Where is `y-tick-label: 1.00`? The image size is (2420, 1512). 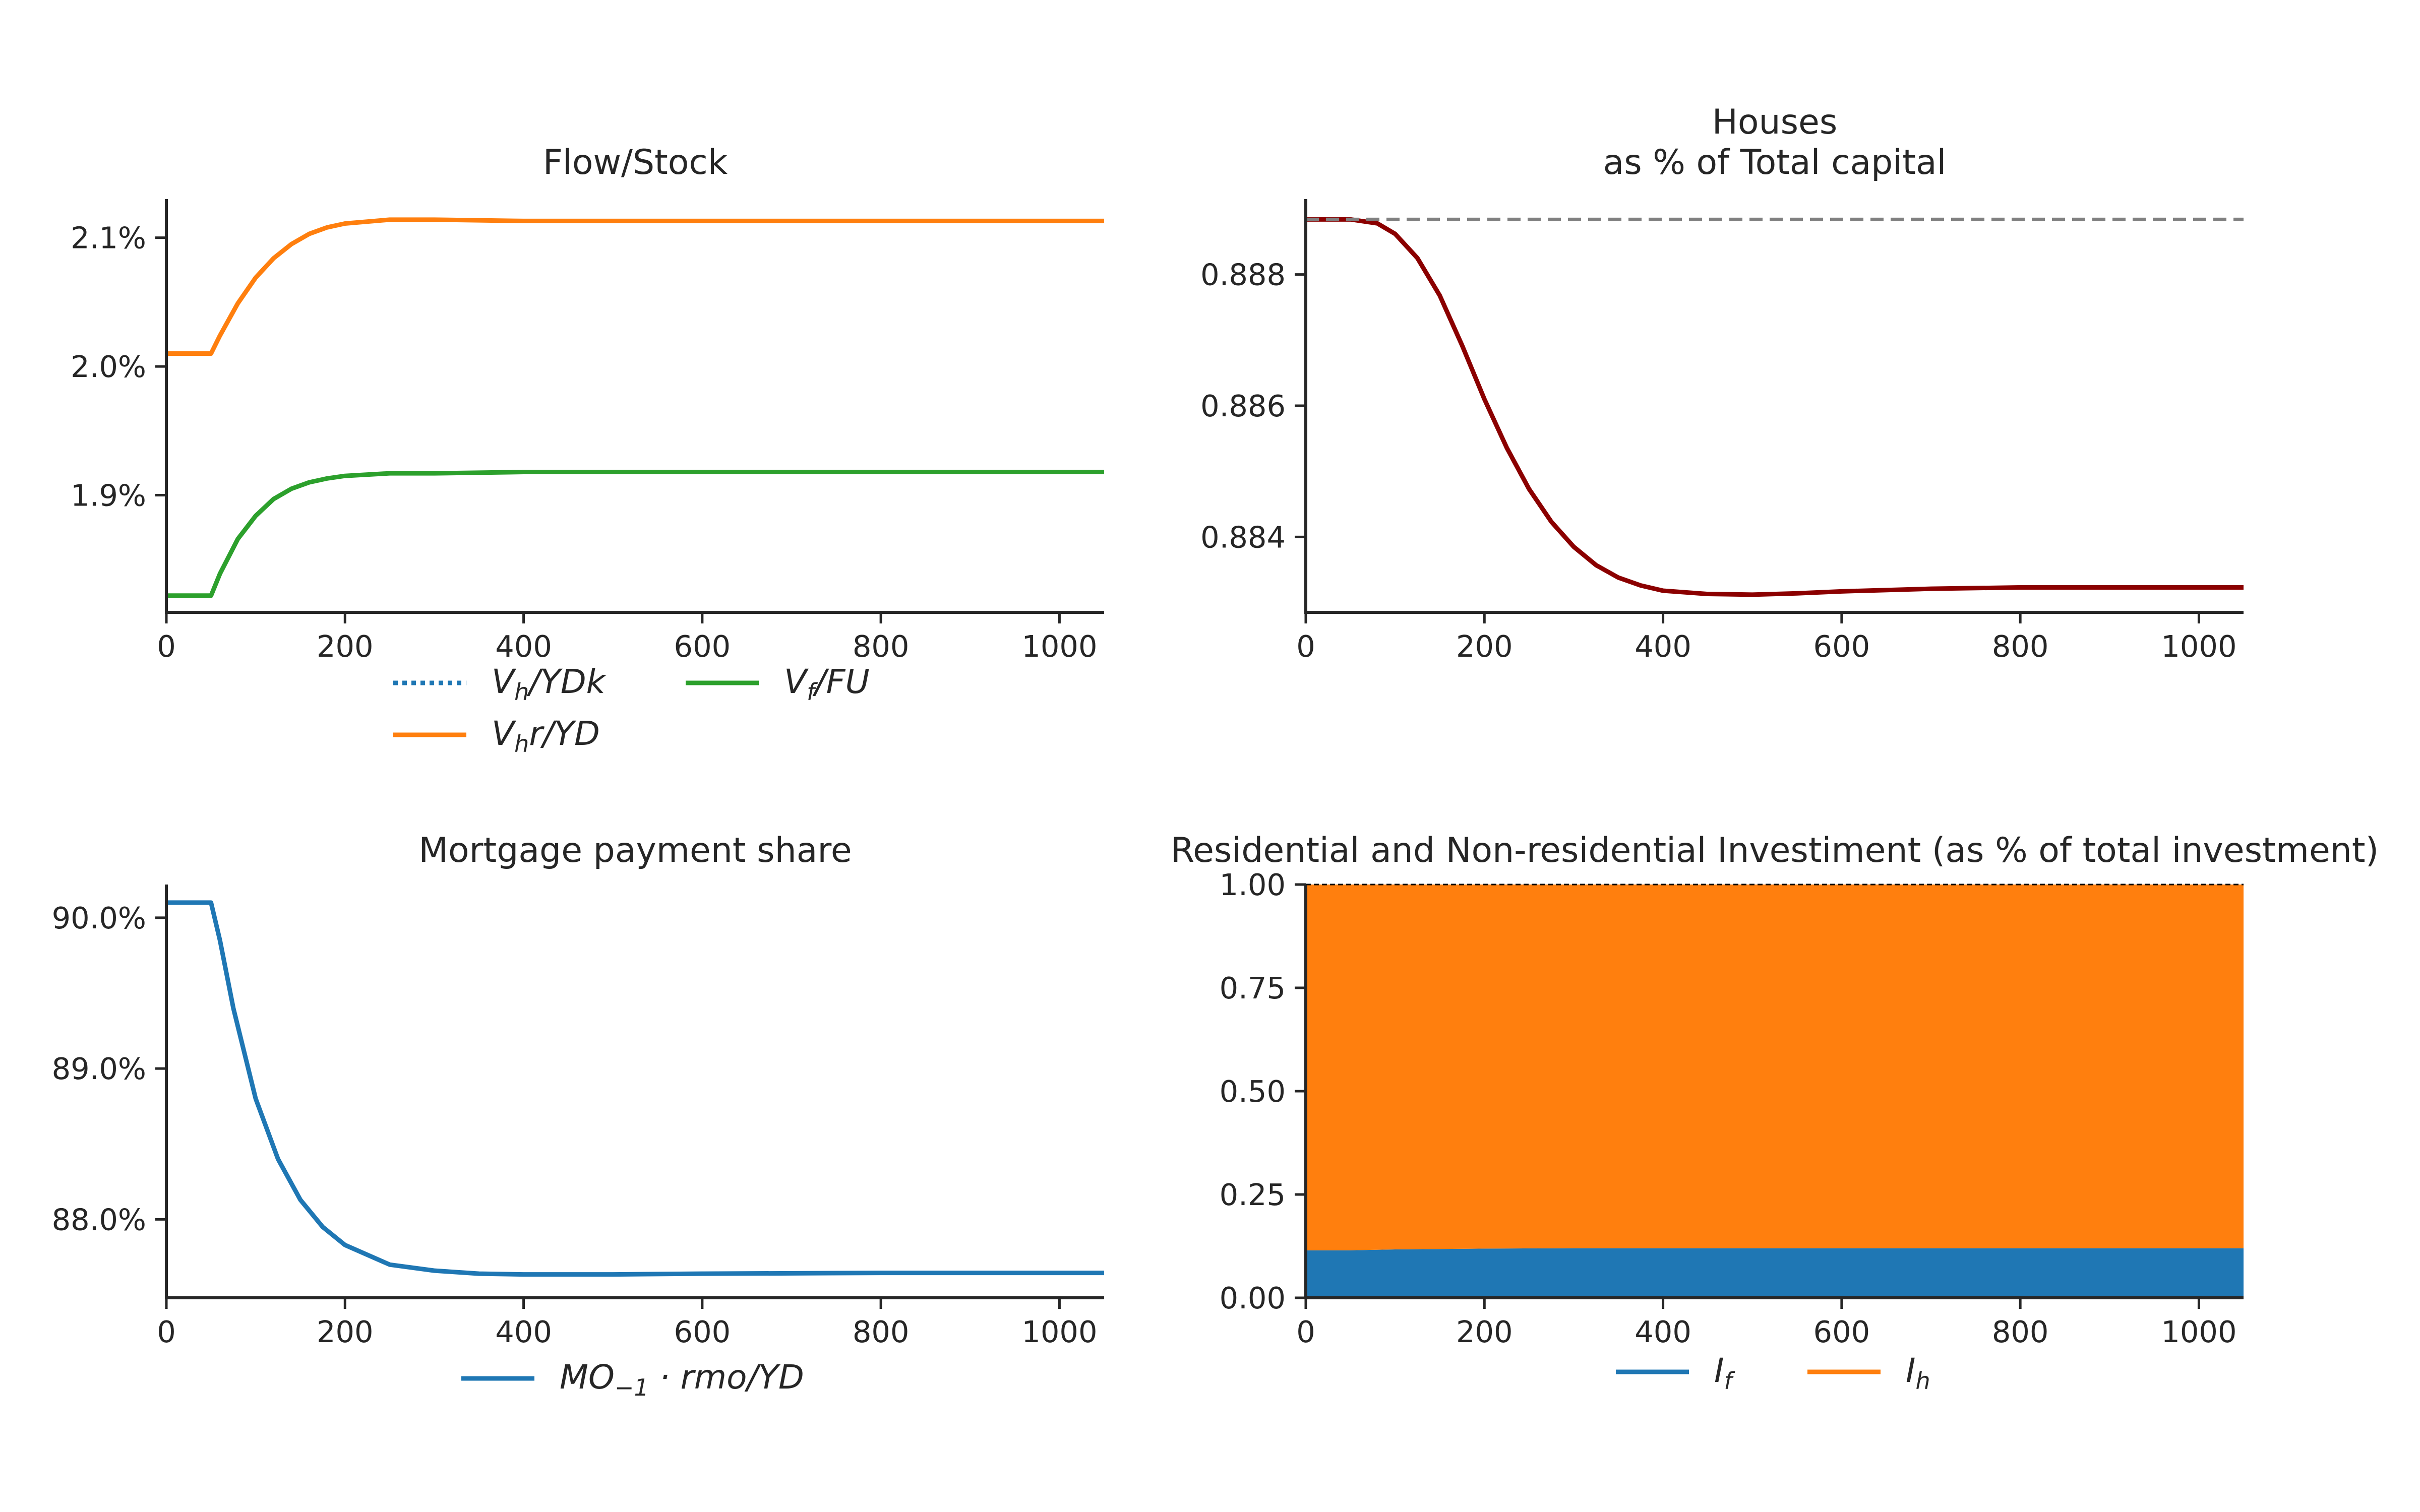 y-tick-label: 1.00 is located at coordinates (1253, 885).